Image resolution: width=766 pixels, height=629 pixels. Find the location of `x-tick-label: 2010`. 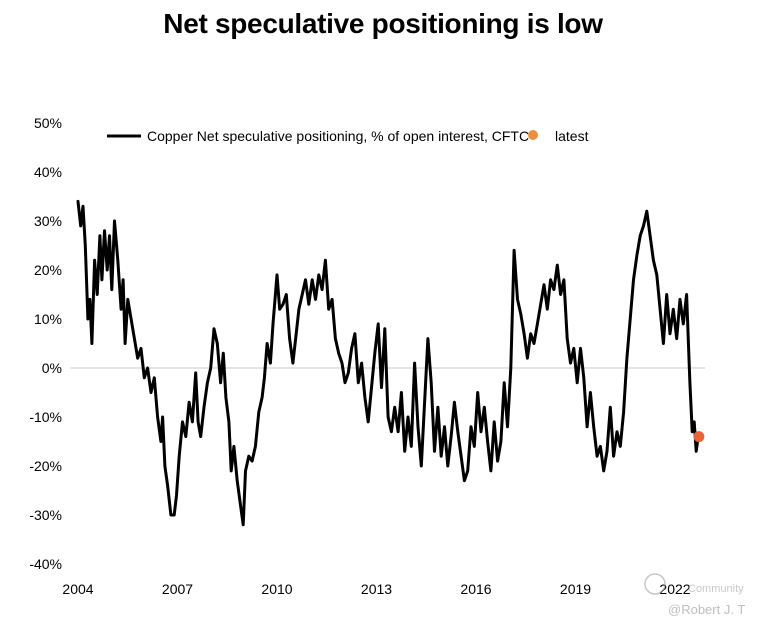

x-tick-label: 2010 is located at coordinates (276, 589).